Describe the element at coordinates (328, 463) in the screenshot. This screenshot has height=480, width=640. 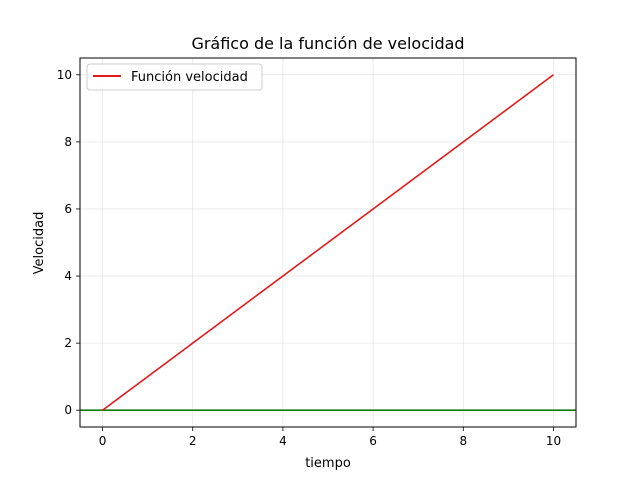
I see `x-axis-label: tiempo` at that location.